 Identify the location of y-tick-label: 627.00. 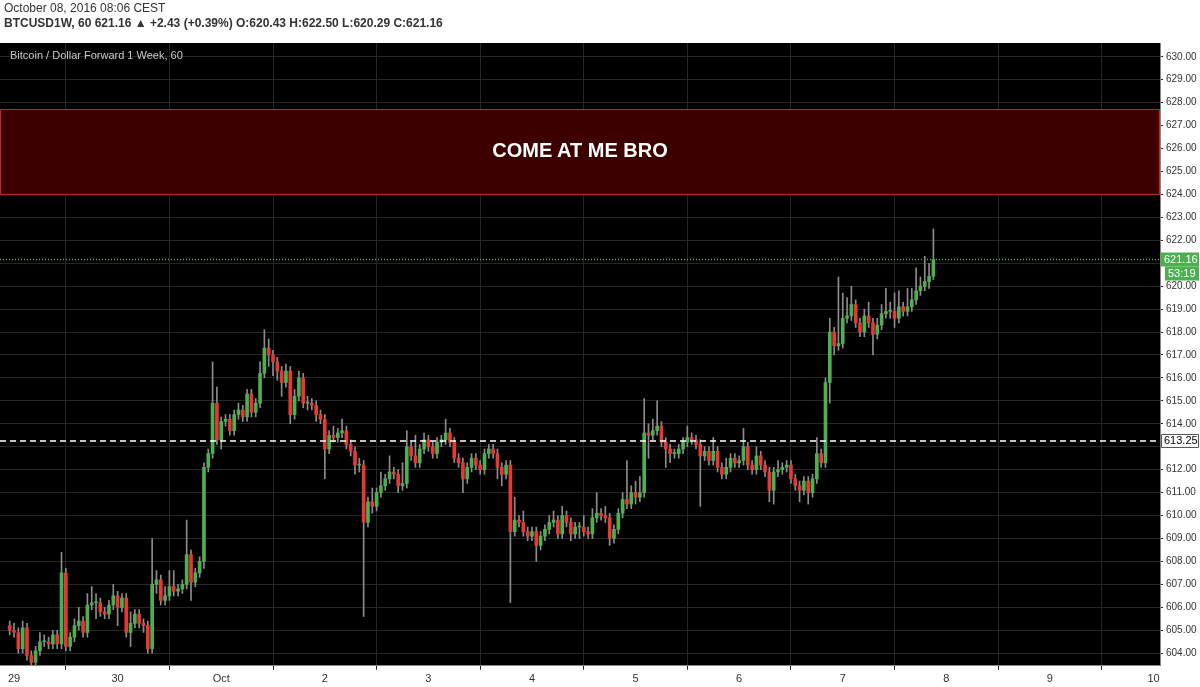
(1182, 125).